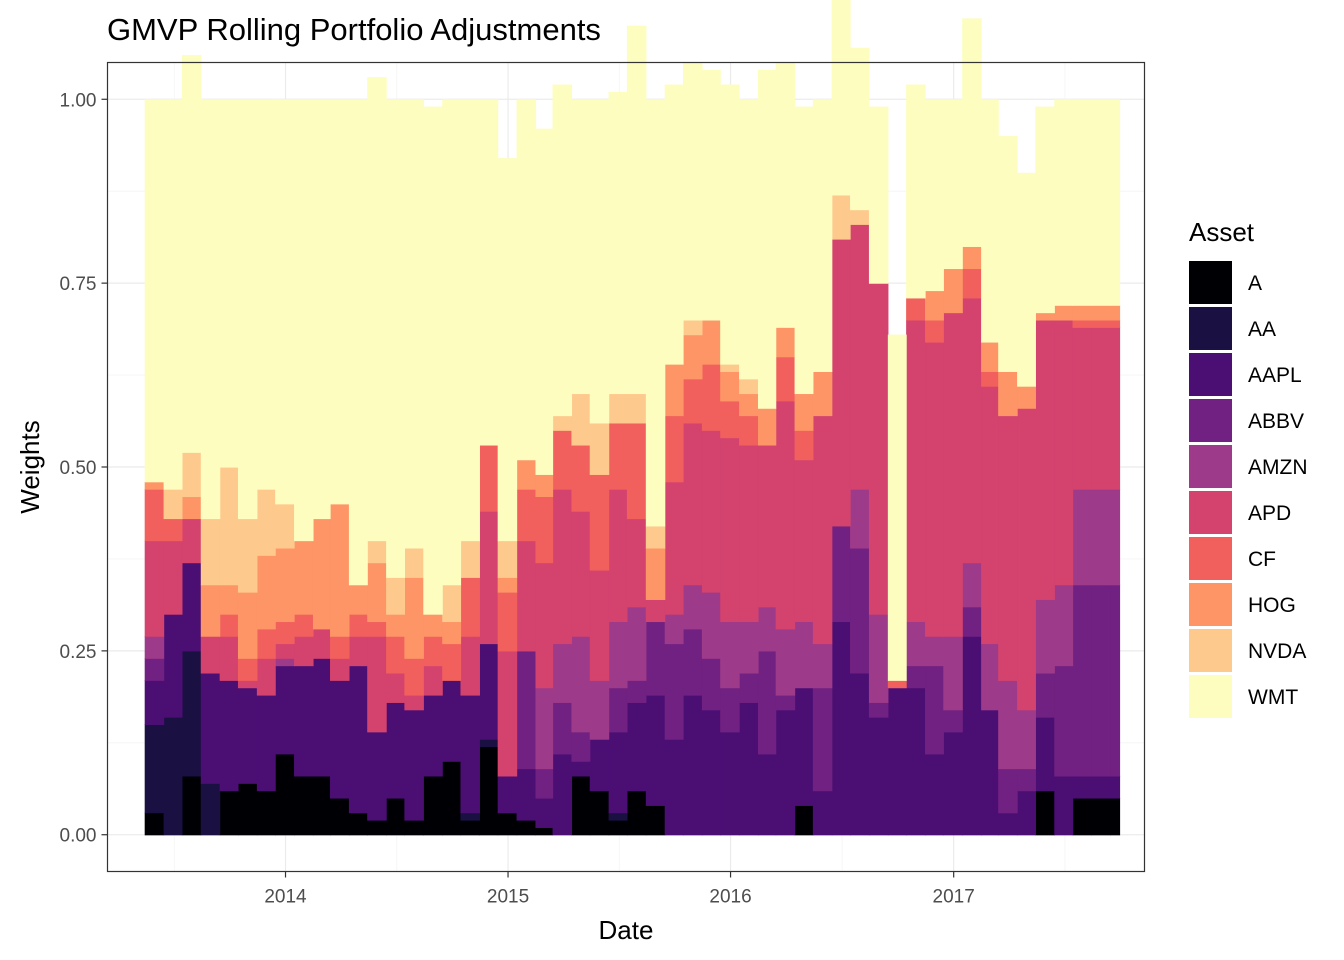  Describe the element at coordinates (1277, 651) in the screenshot. I see `legend-label: NVDA` at that location.